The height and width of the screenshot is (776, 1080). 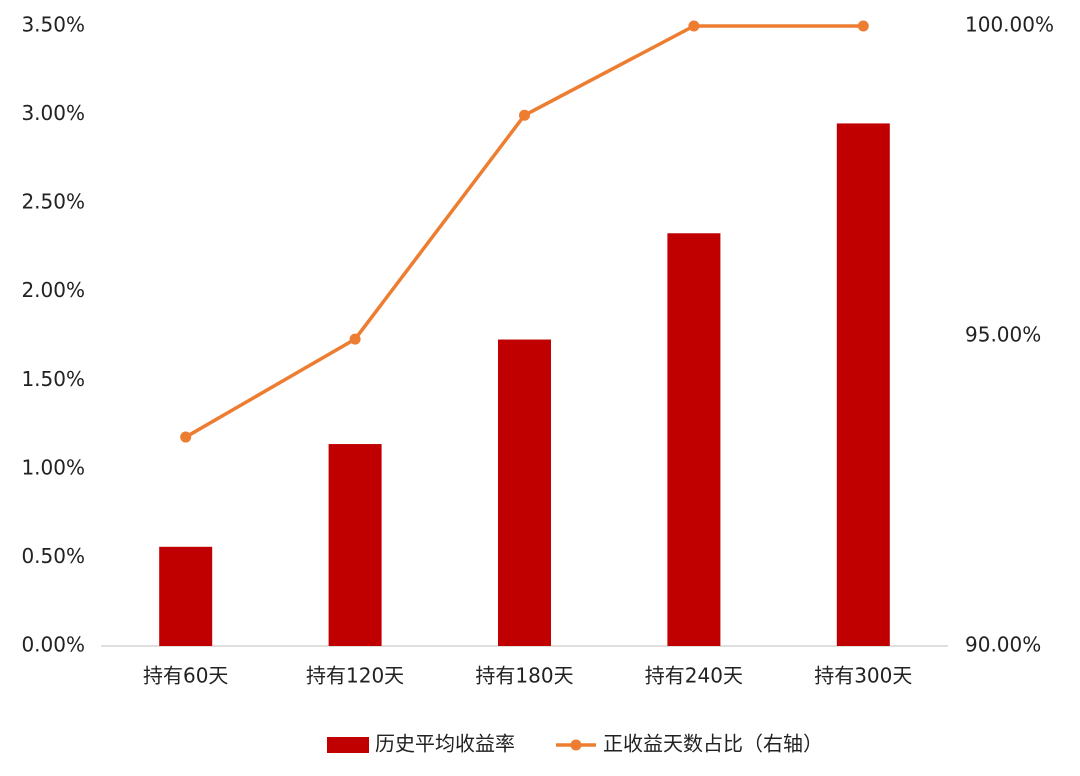 I want to click on y-tick-label: 2.50%, so click(x=53, y=202).